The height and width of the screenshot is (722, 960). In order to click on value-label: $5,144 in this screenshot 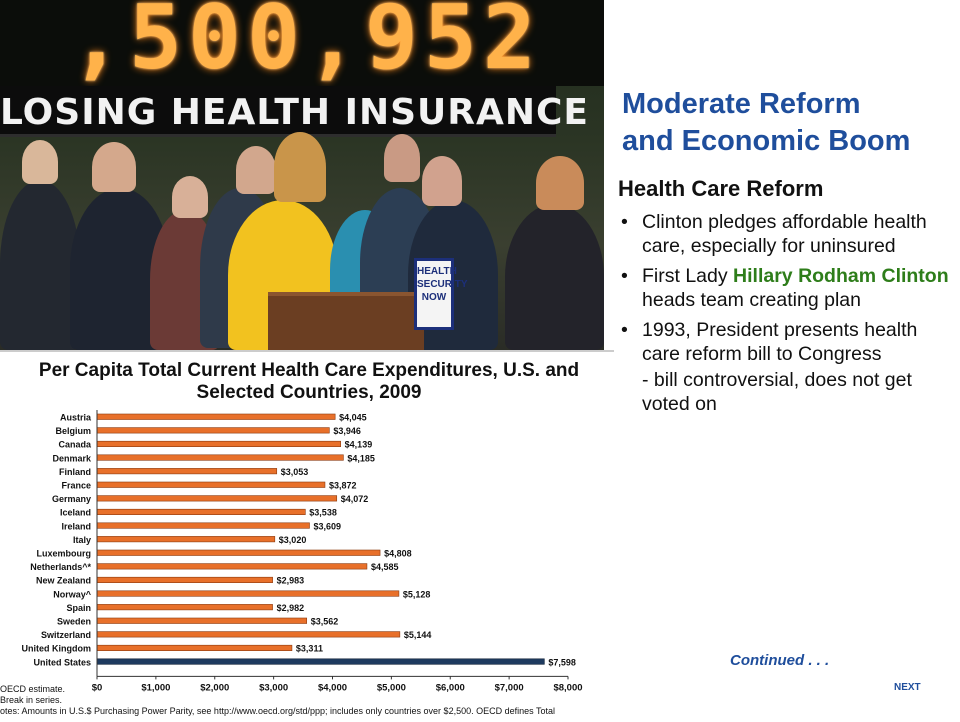, I will do `click(418, 635)`.